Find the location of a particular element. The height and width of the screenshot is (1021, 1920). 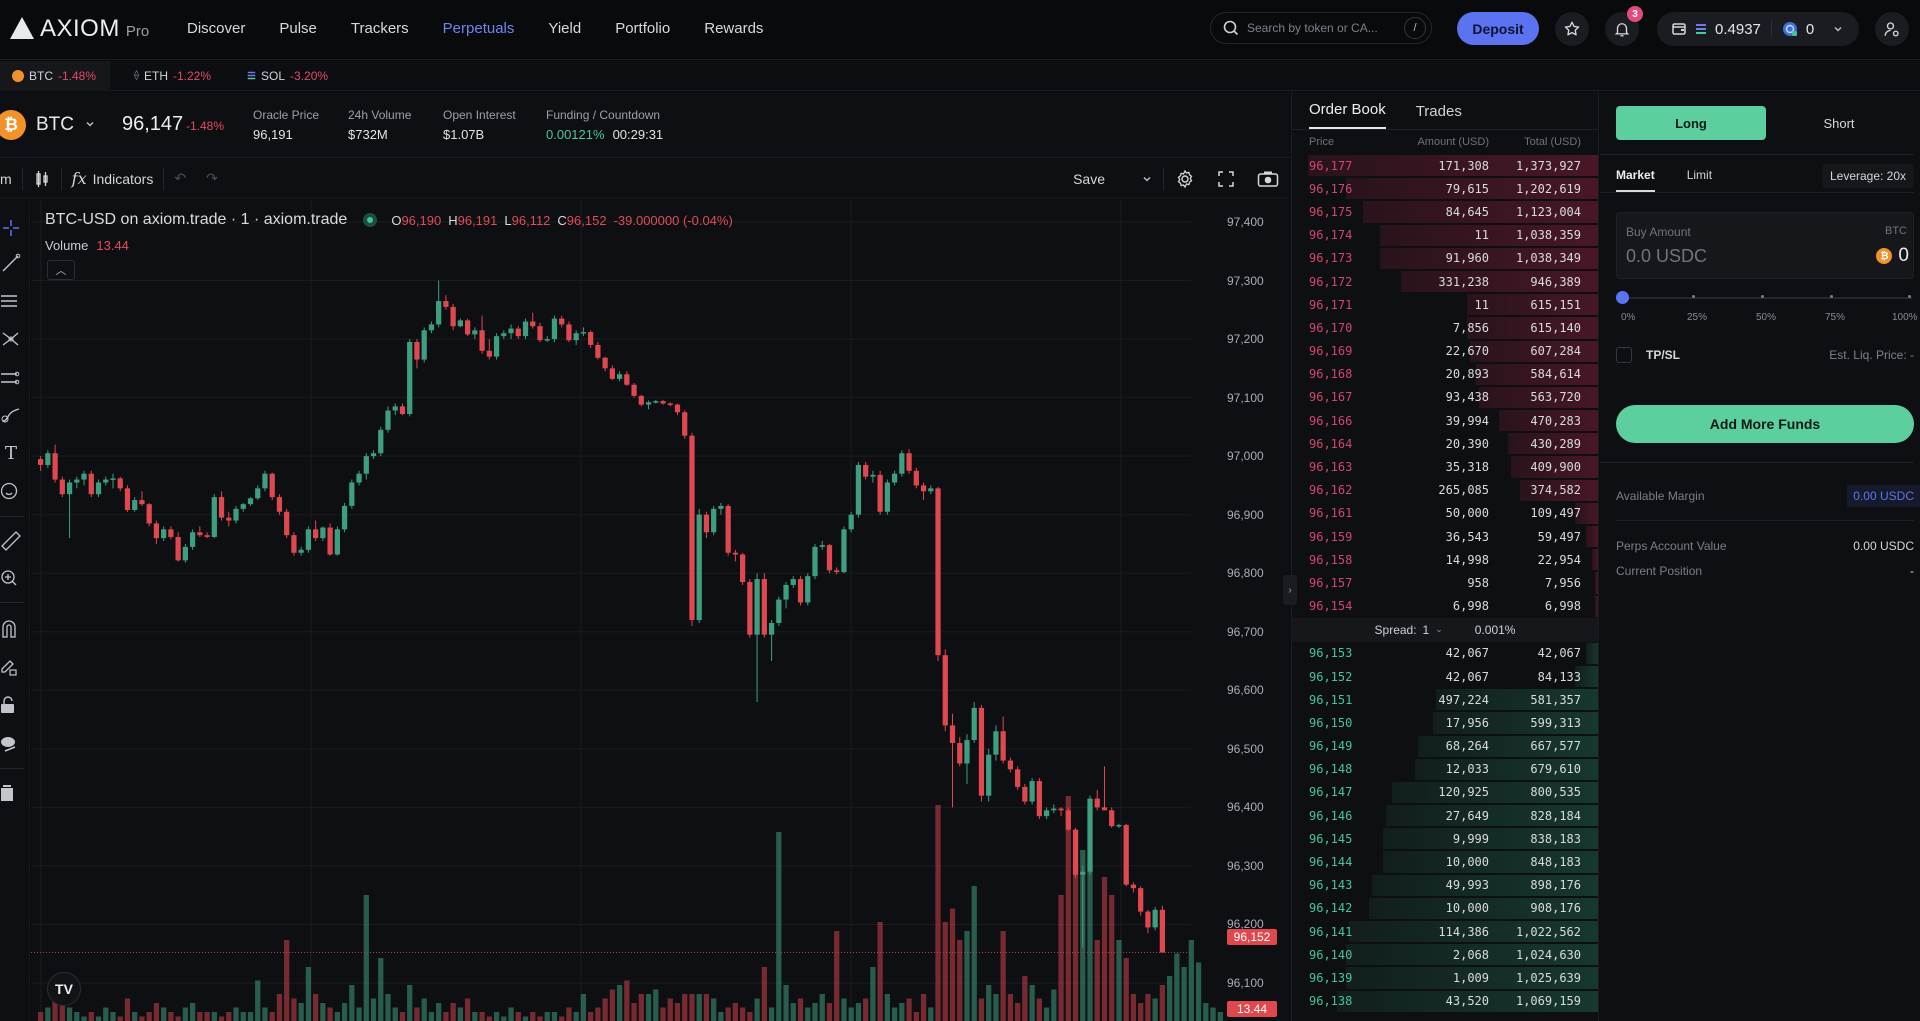

fib-tool is located at coordinates (11, 378).